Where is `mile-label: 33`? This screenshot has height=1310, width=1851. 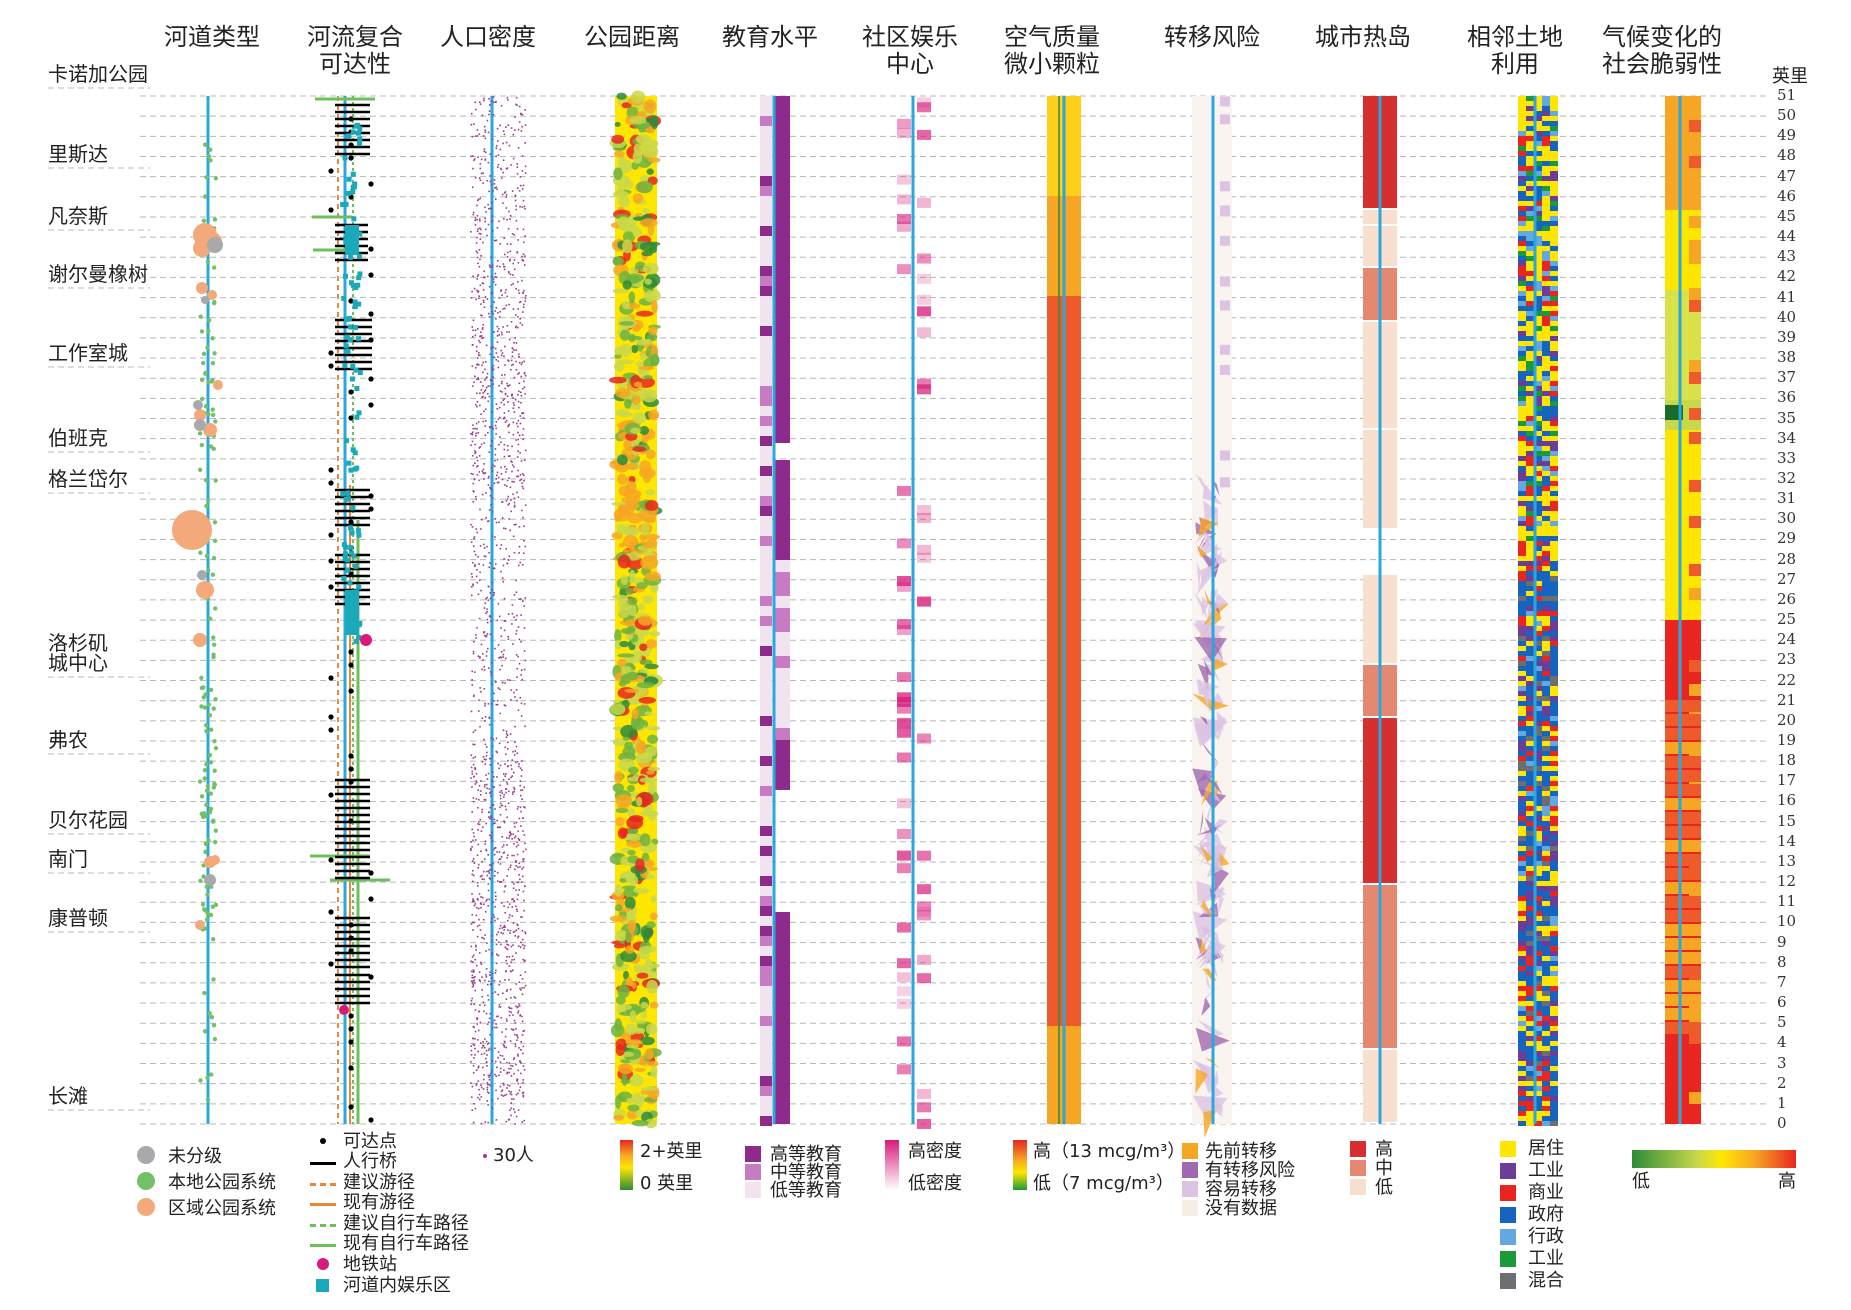 mile-label: 33 is located at coordinates (1787, 457).